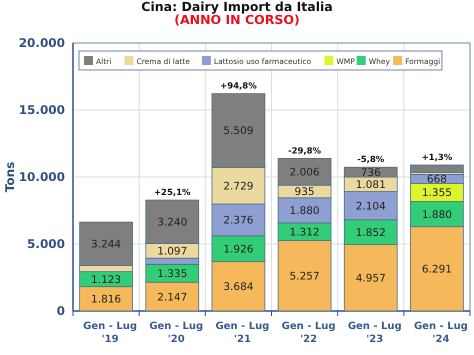  Describe the element at coordinates (46, 244) in the screenshot. I see `y-tick-label: 5.000` at that location.